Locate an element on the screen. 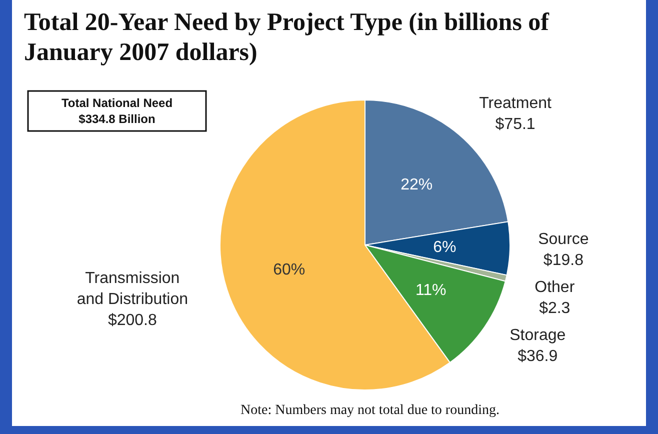 The width and height of the screenshot is (658, 434). data-label: $36.9 is located at coordinates (538, 357).